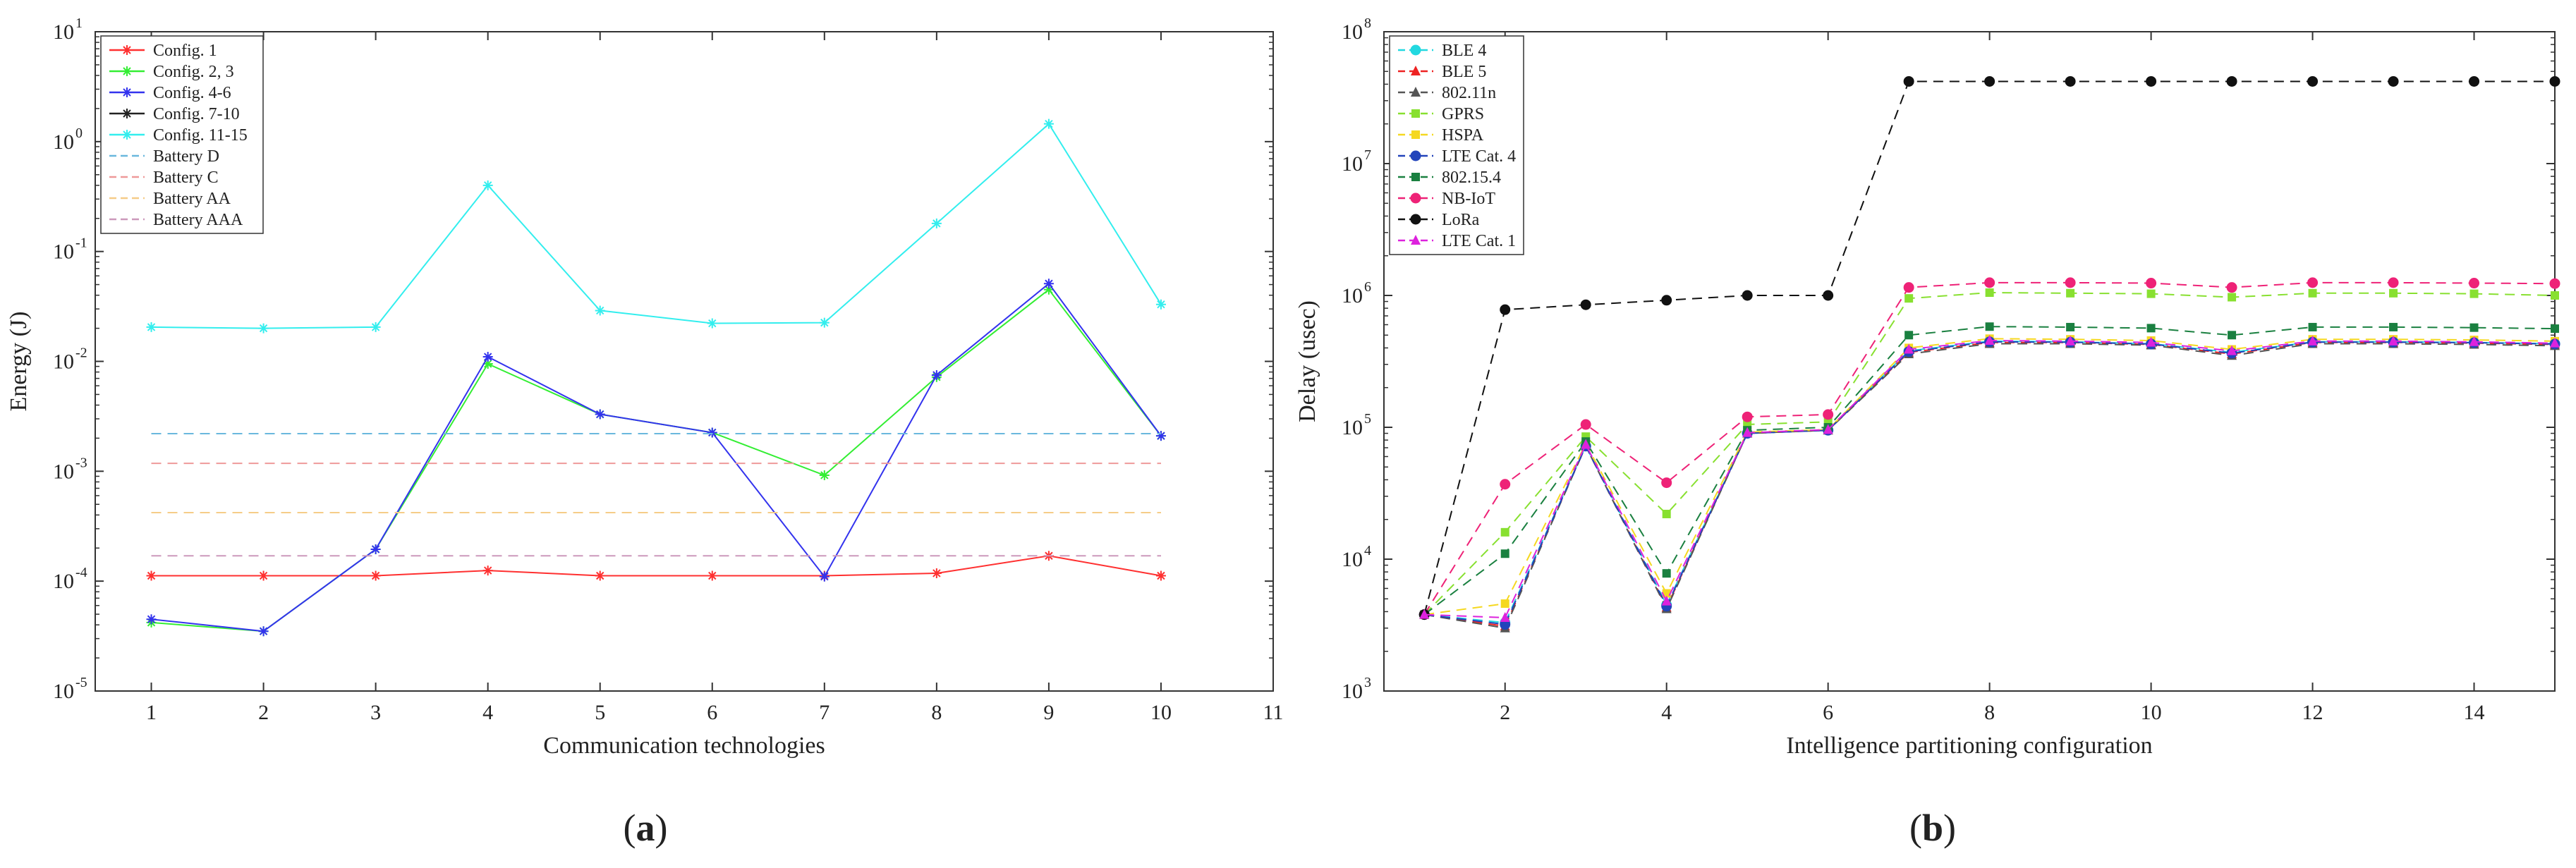 This screenshot has width=2576, height=868. What do you see at coordinates (81, 572) in the screenshot?
I see `y-tick-exponent: -4` at bounding box center [81, 572].